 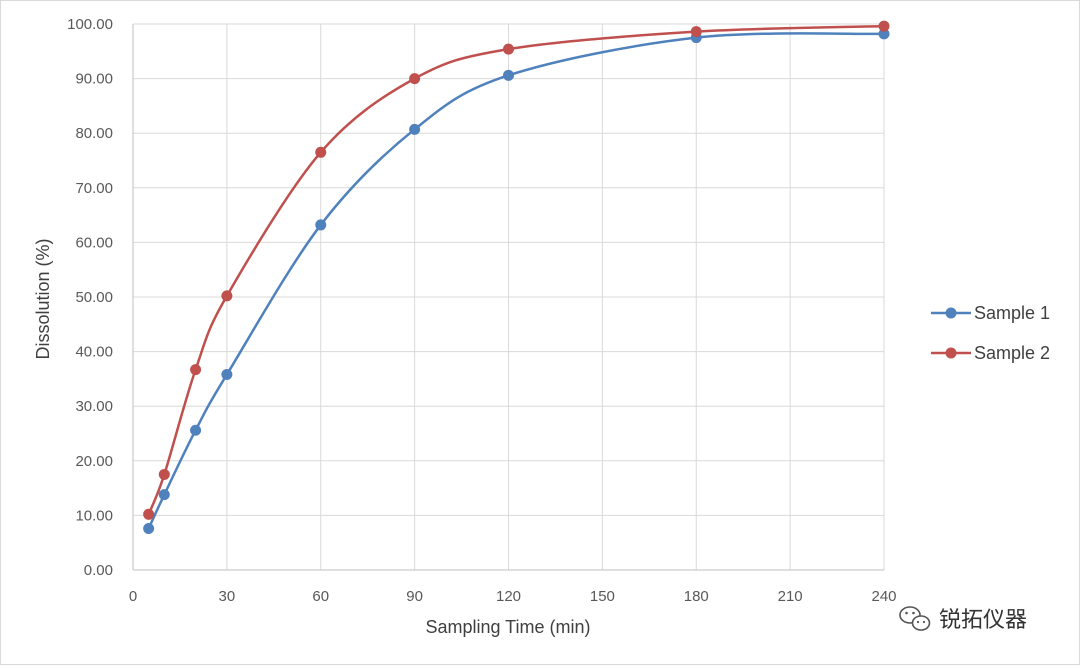 I want to click on legend-label: Sample 2, so click(x=1012, y=353).